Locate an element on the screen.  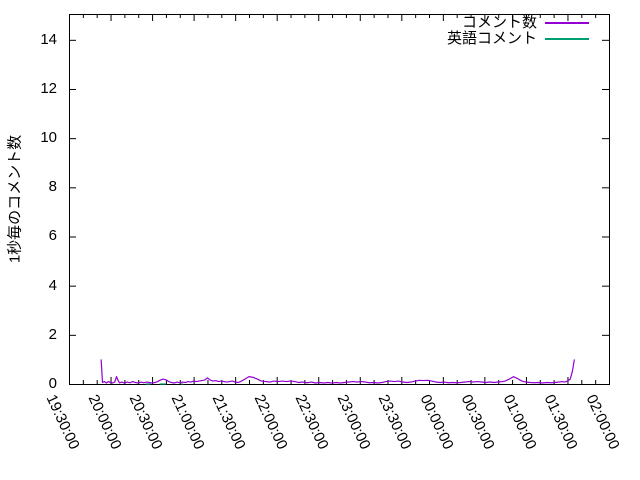
y-tick-label: 12 is located at coordinates (48, 88).